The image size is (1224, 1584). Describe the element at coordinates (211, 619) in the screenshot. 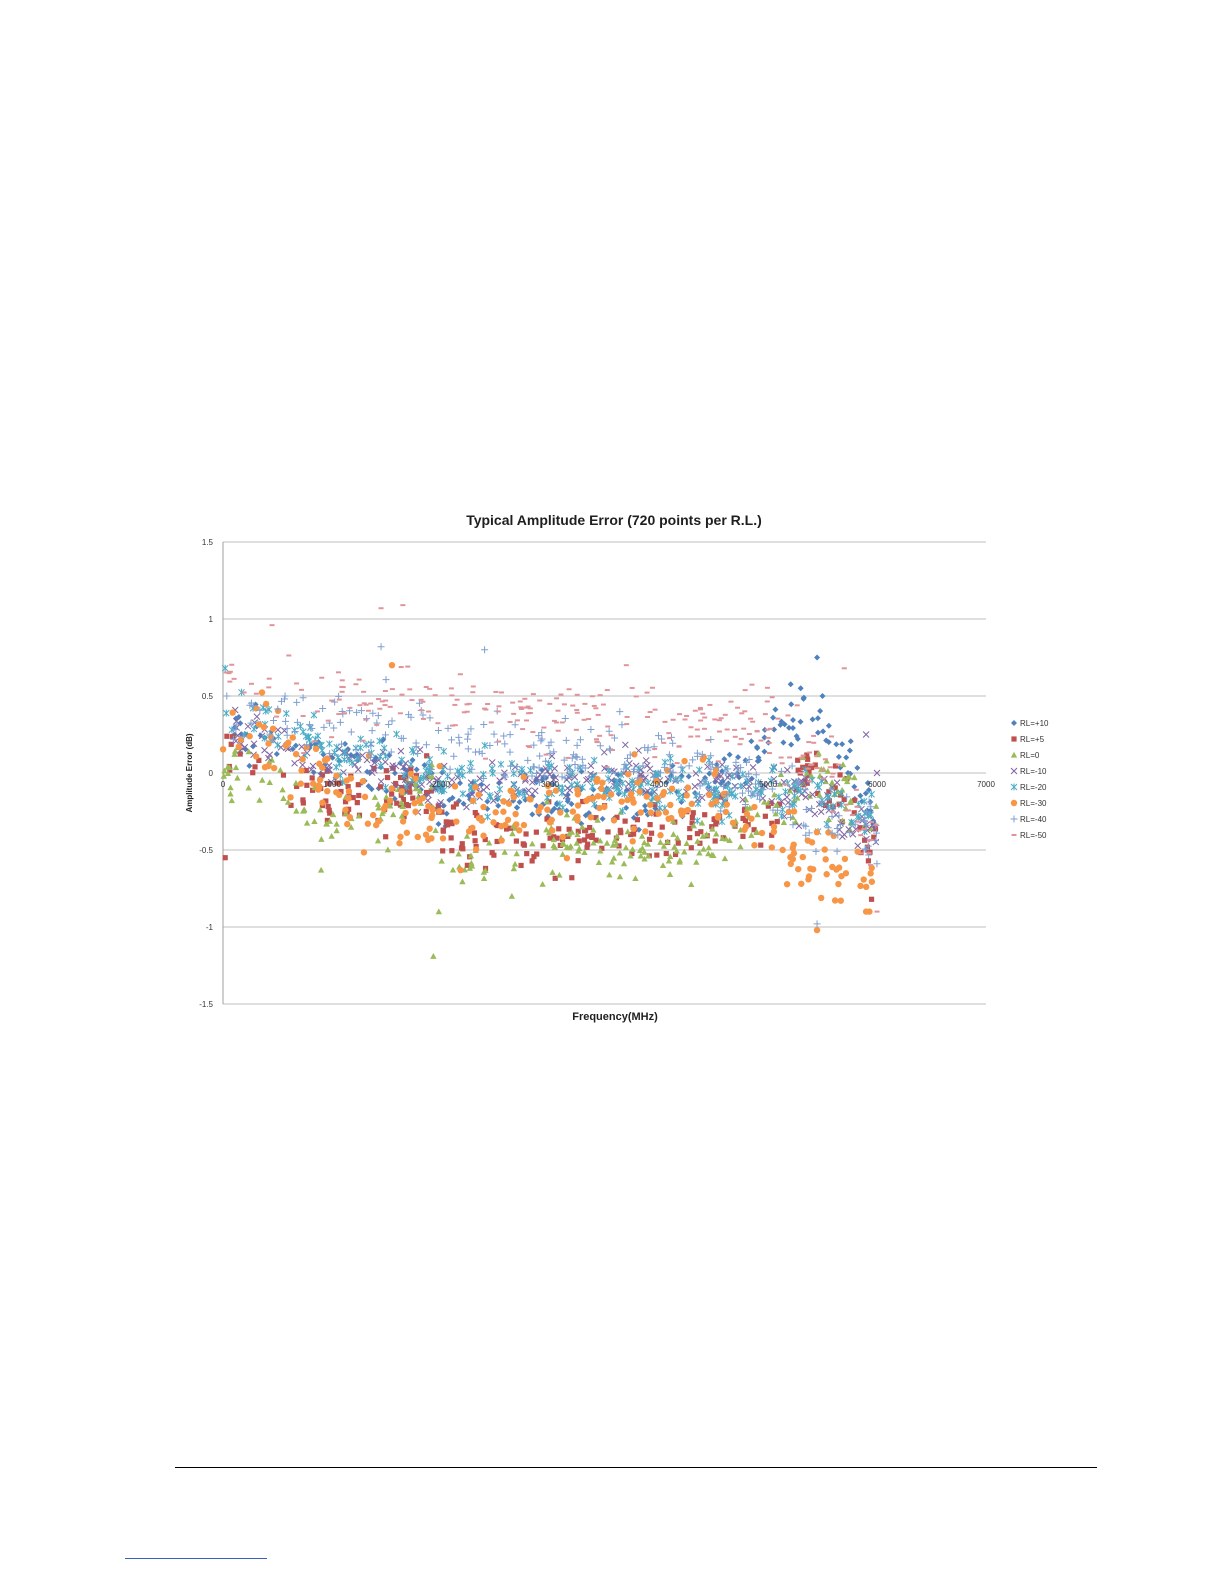

I see `y-tick-label: 1` at that location.